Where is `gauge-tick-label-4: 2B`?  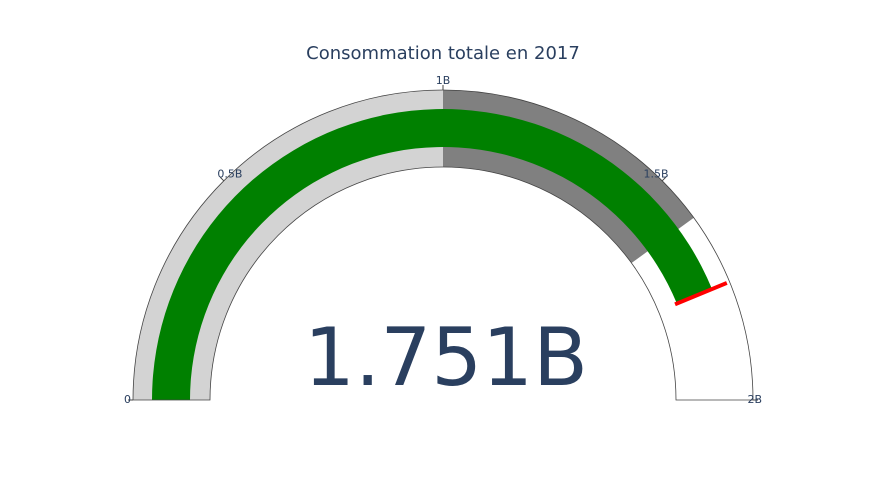
gauge-tick-label-4: 2B is located at coordinates (754, 399).